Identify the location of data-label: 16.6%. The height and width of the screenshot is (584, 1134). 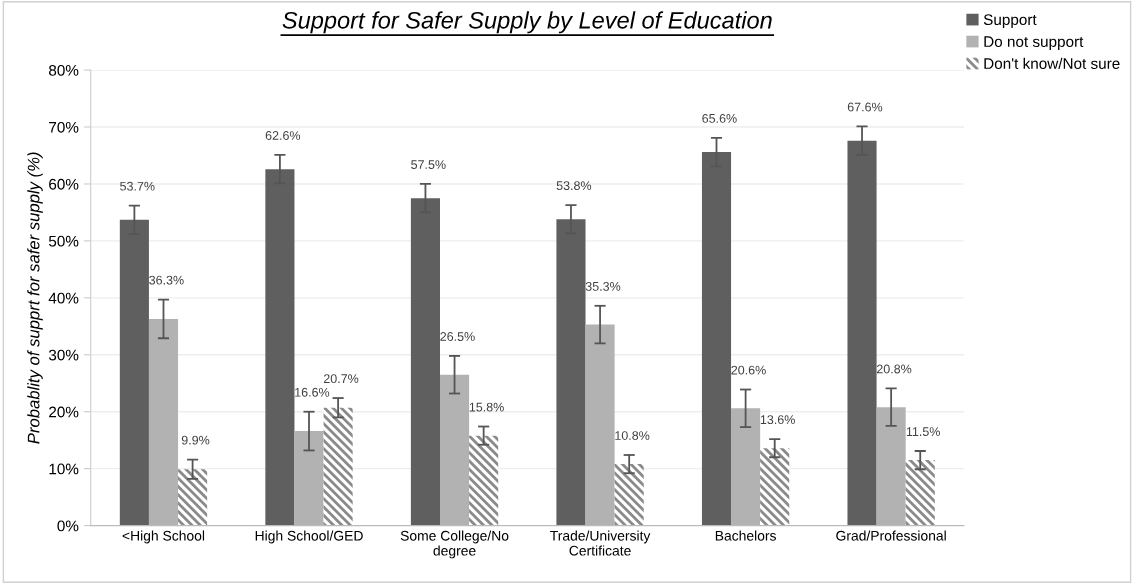
(312, 392).